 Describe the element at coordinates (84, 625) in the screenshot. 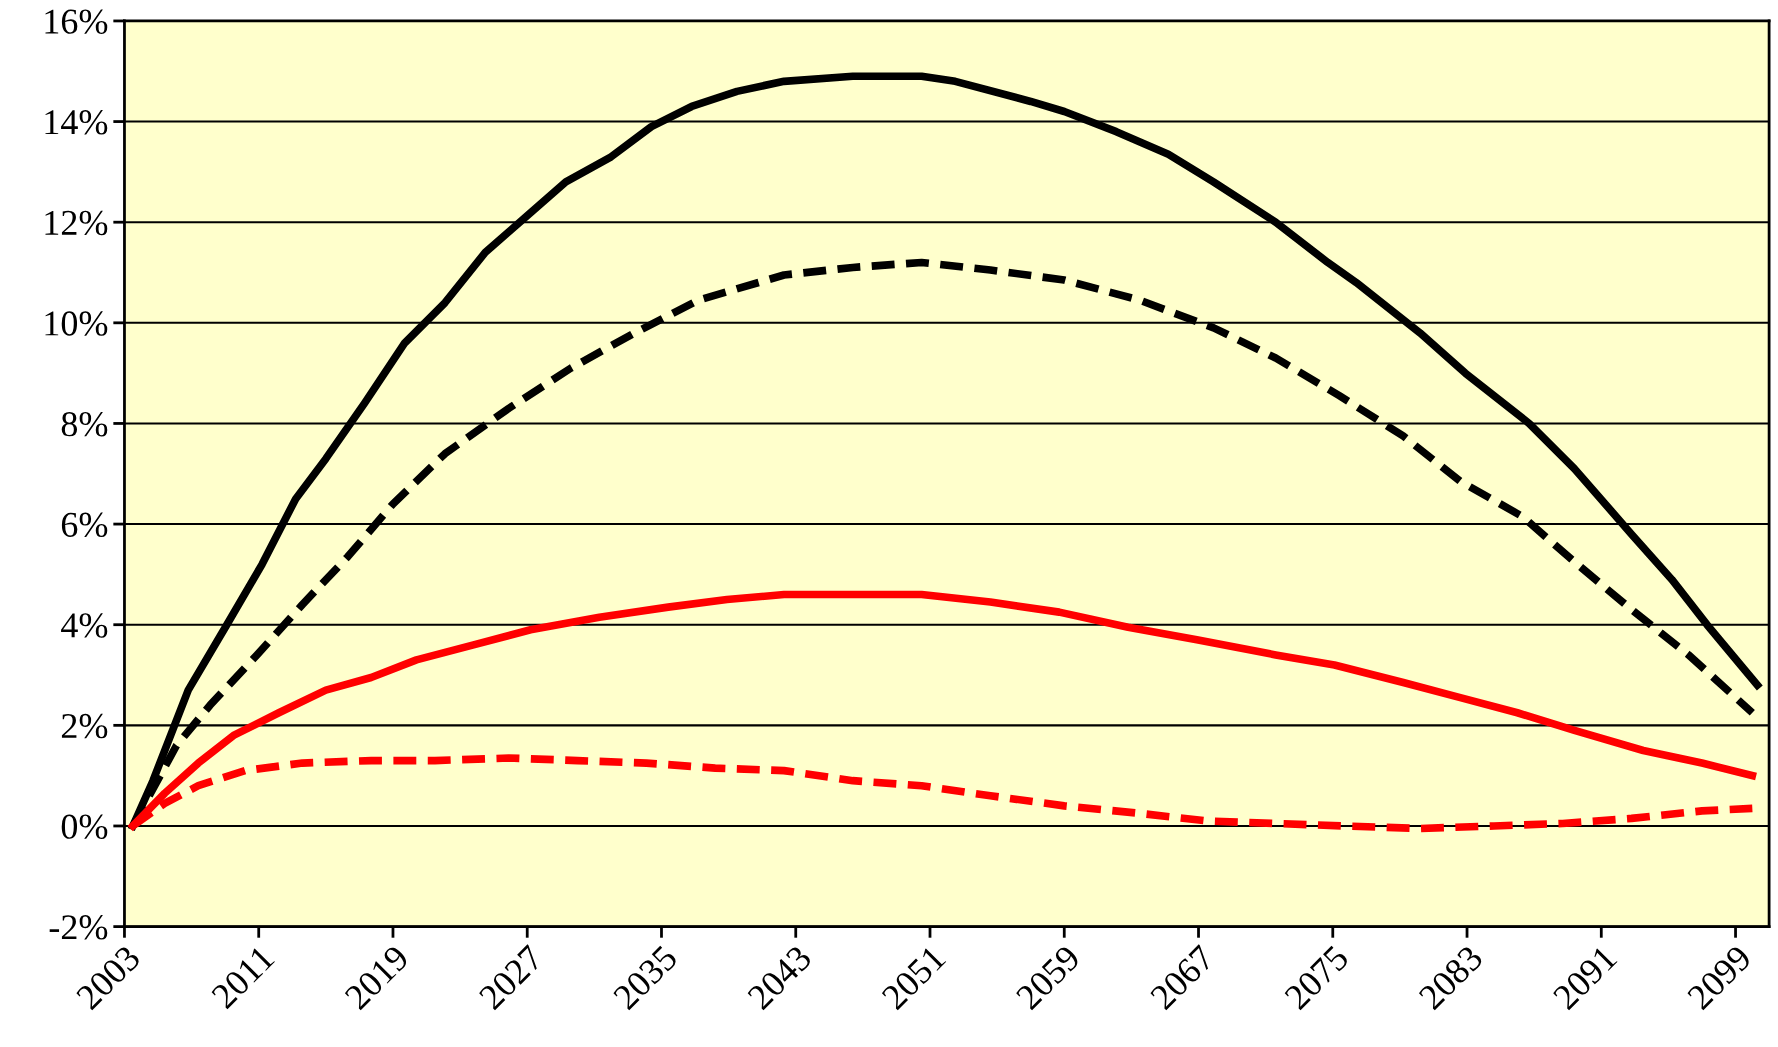

I see `y-tick-label: 4%` at that location.